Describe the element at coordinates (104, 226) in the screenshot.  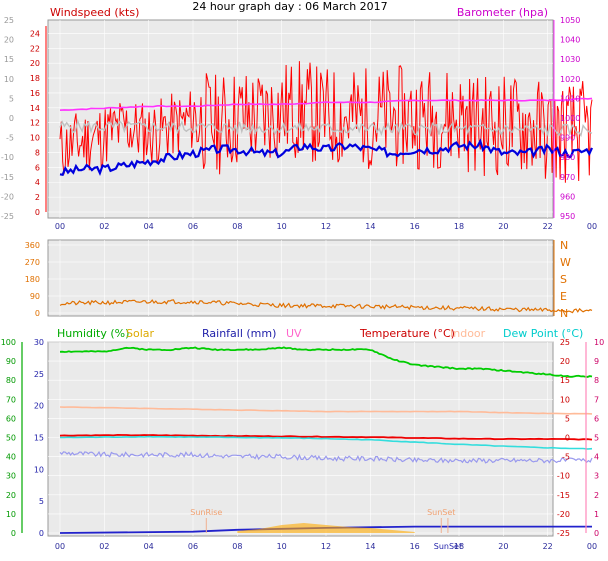
I see `hour-tick-label: 02` at that location.